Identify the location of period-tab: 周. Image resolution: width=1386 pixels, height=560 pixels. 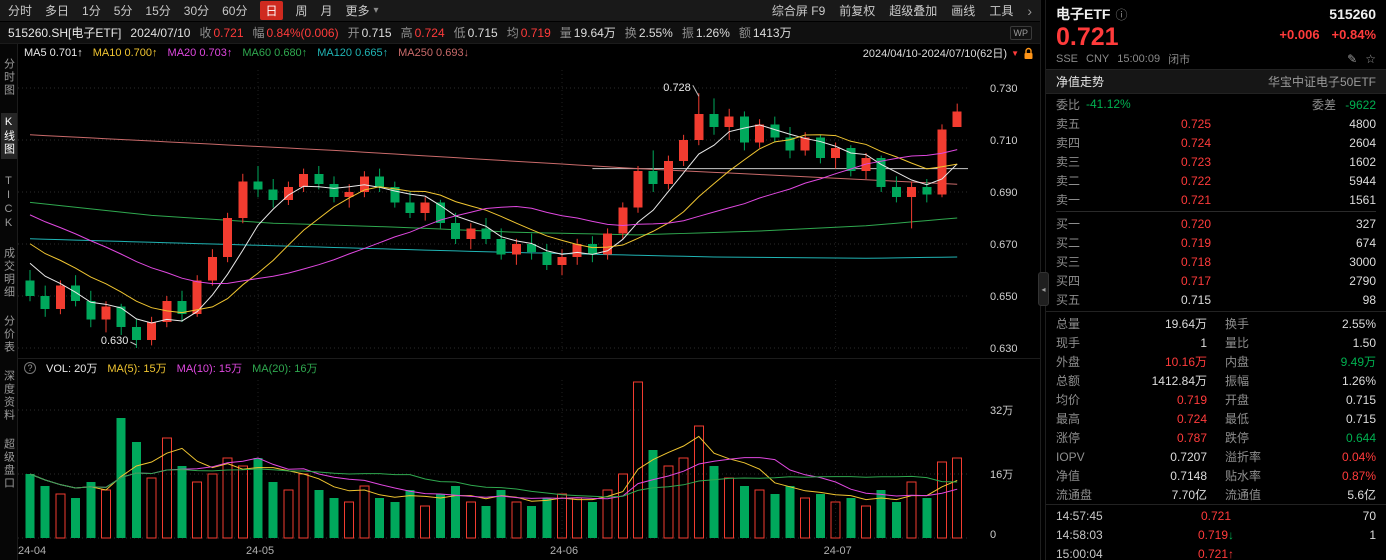
(301, 11).